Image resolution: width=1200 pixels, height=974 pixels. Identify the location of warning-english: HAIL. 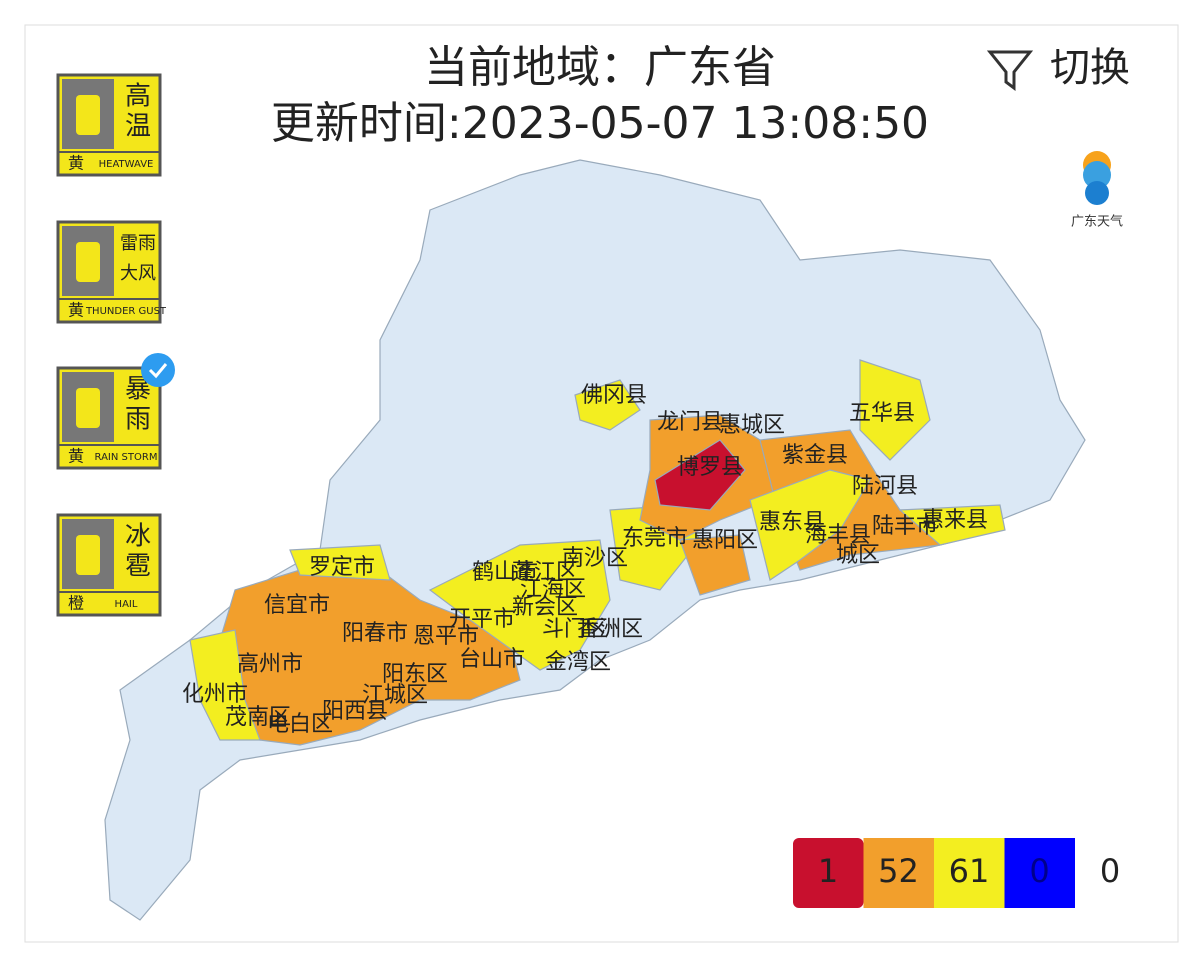
(126, 604).